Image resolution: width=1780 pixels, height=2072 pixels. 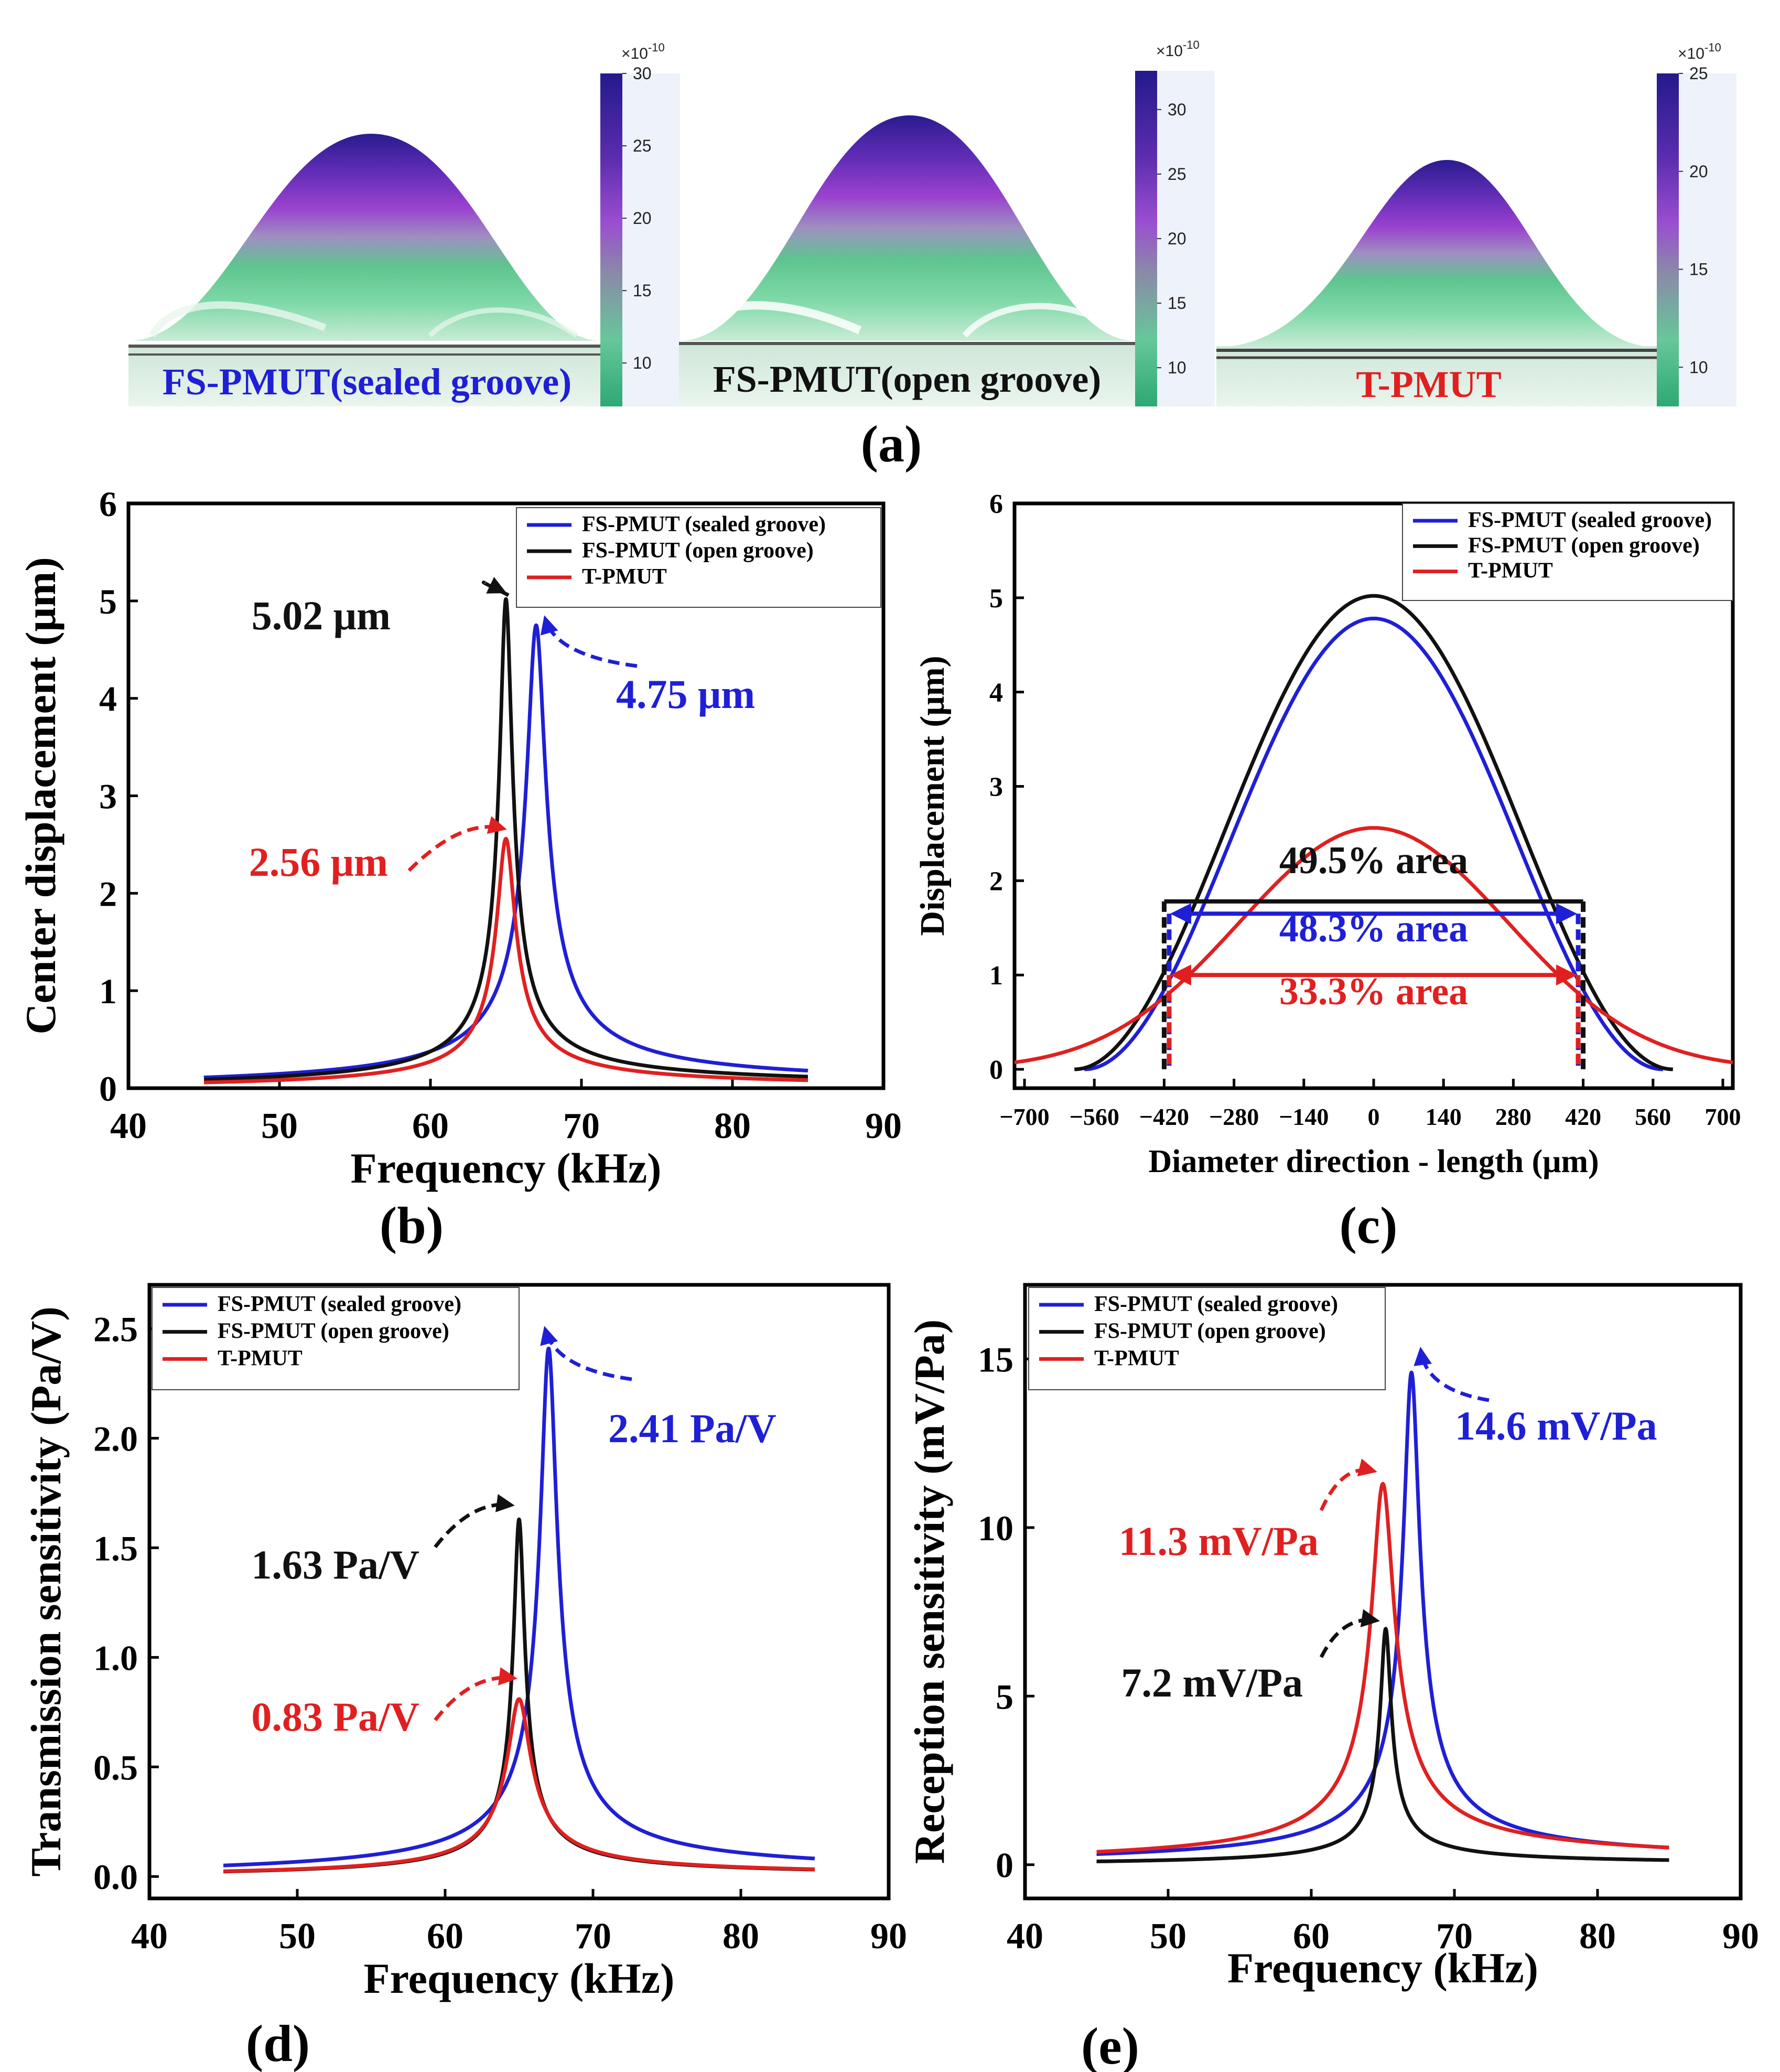 I want to click on y-tick-label: 1.5, so click(x=115, y=1548).